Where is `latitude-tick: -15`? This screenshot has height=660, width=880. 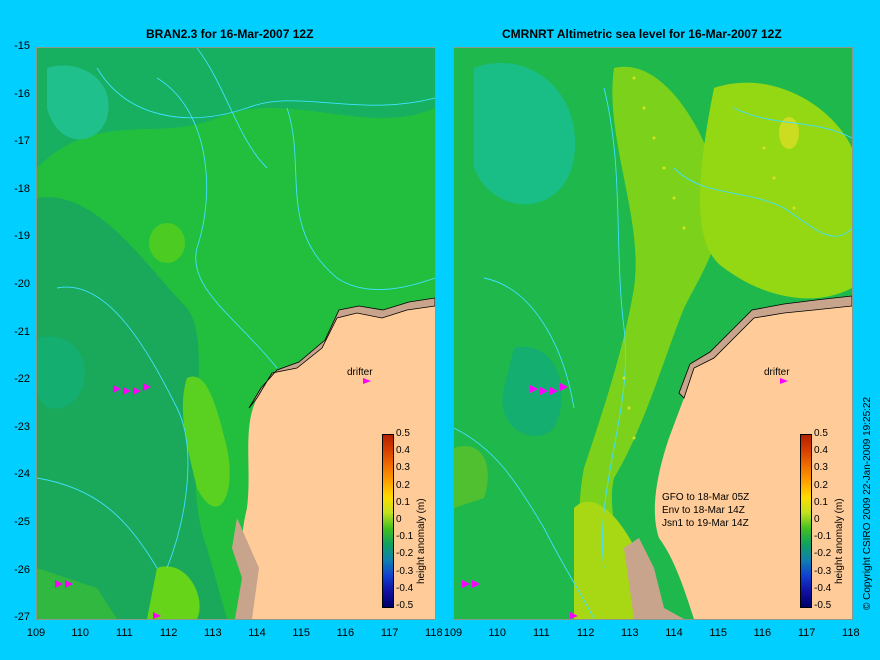 latitude-tick: -15 is located at coordinates (22, 46).